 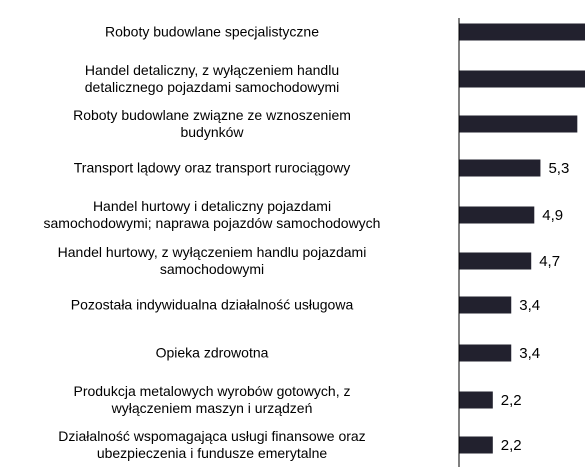 I want to click on value-label: 4,9, so click(x=552, y=215).